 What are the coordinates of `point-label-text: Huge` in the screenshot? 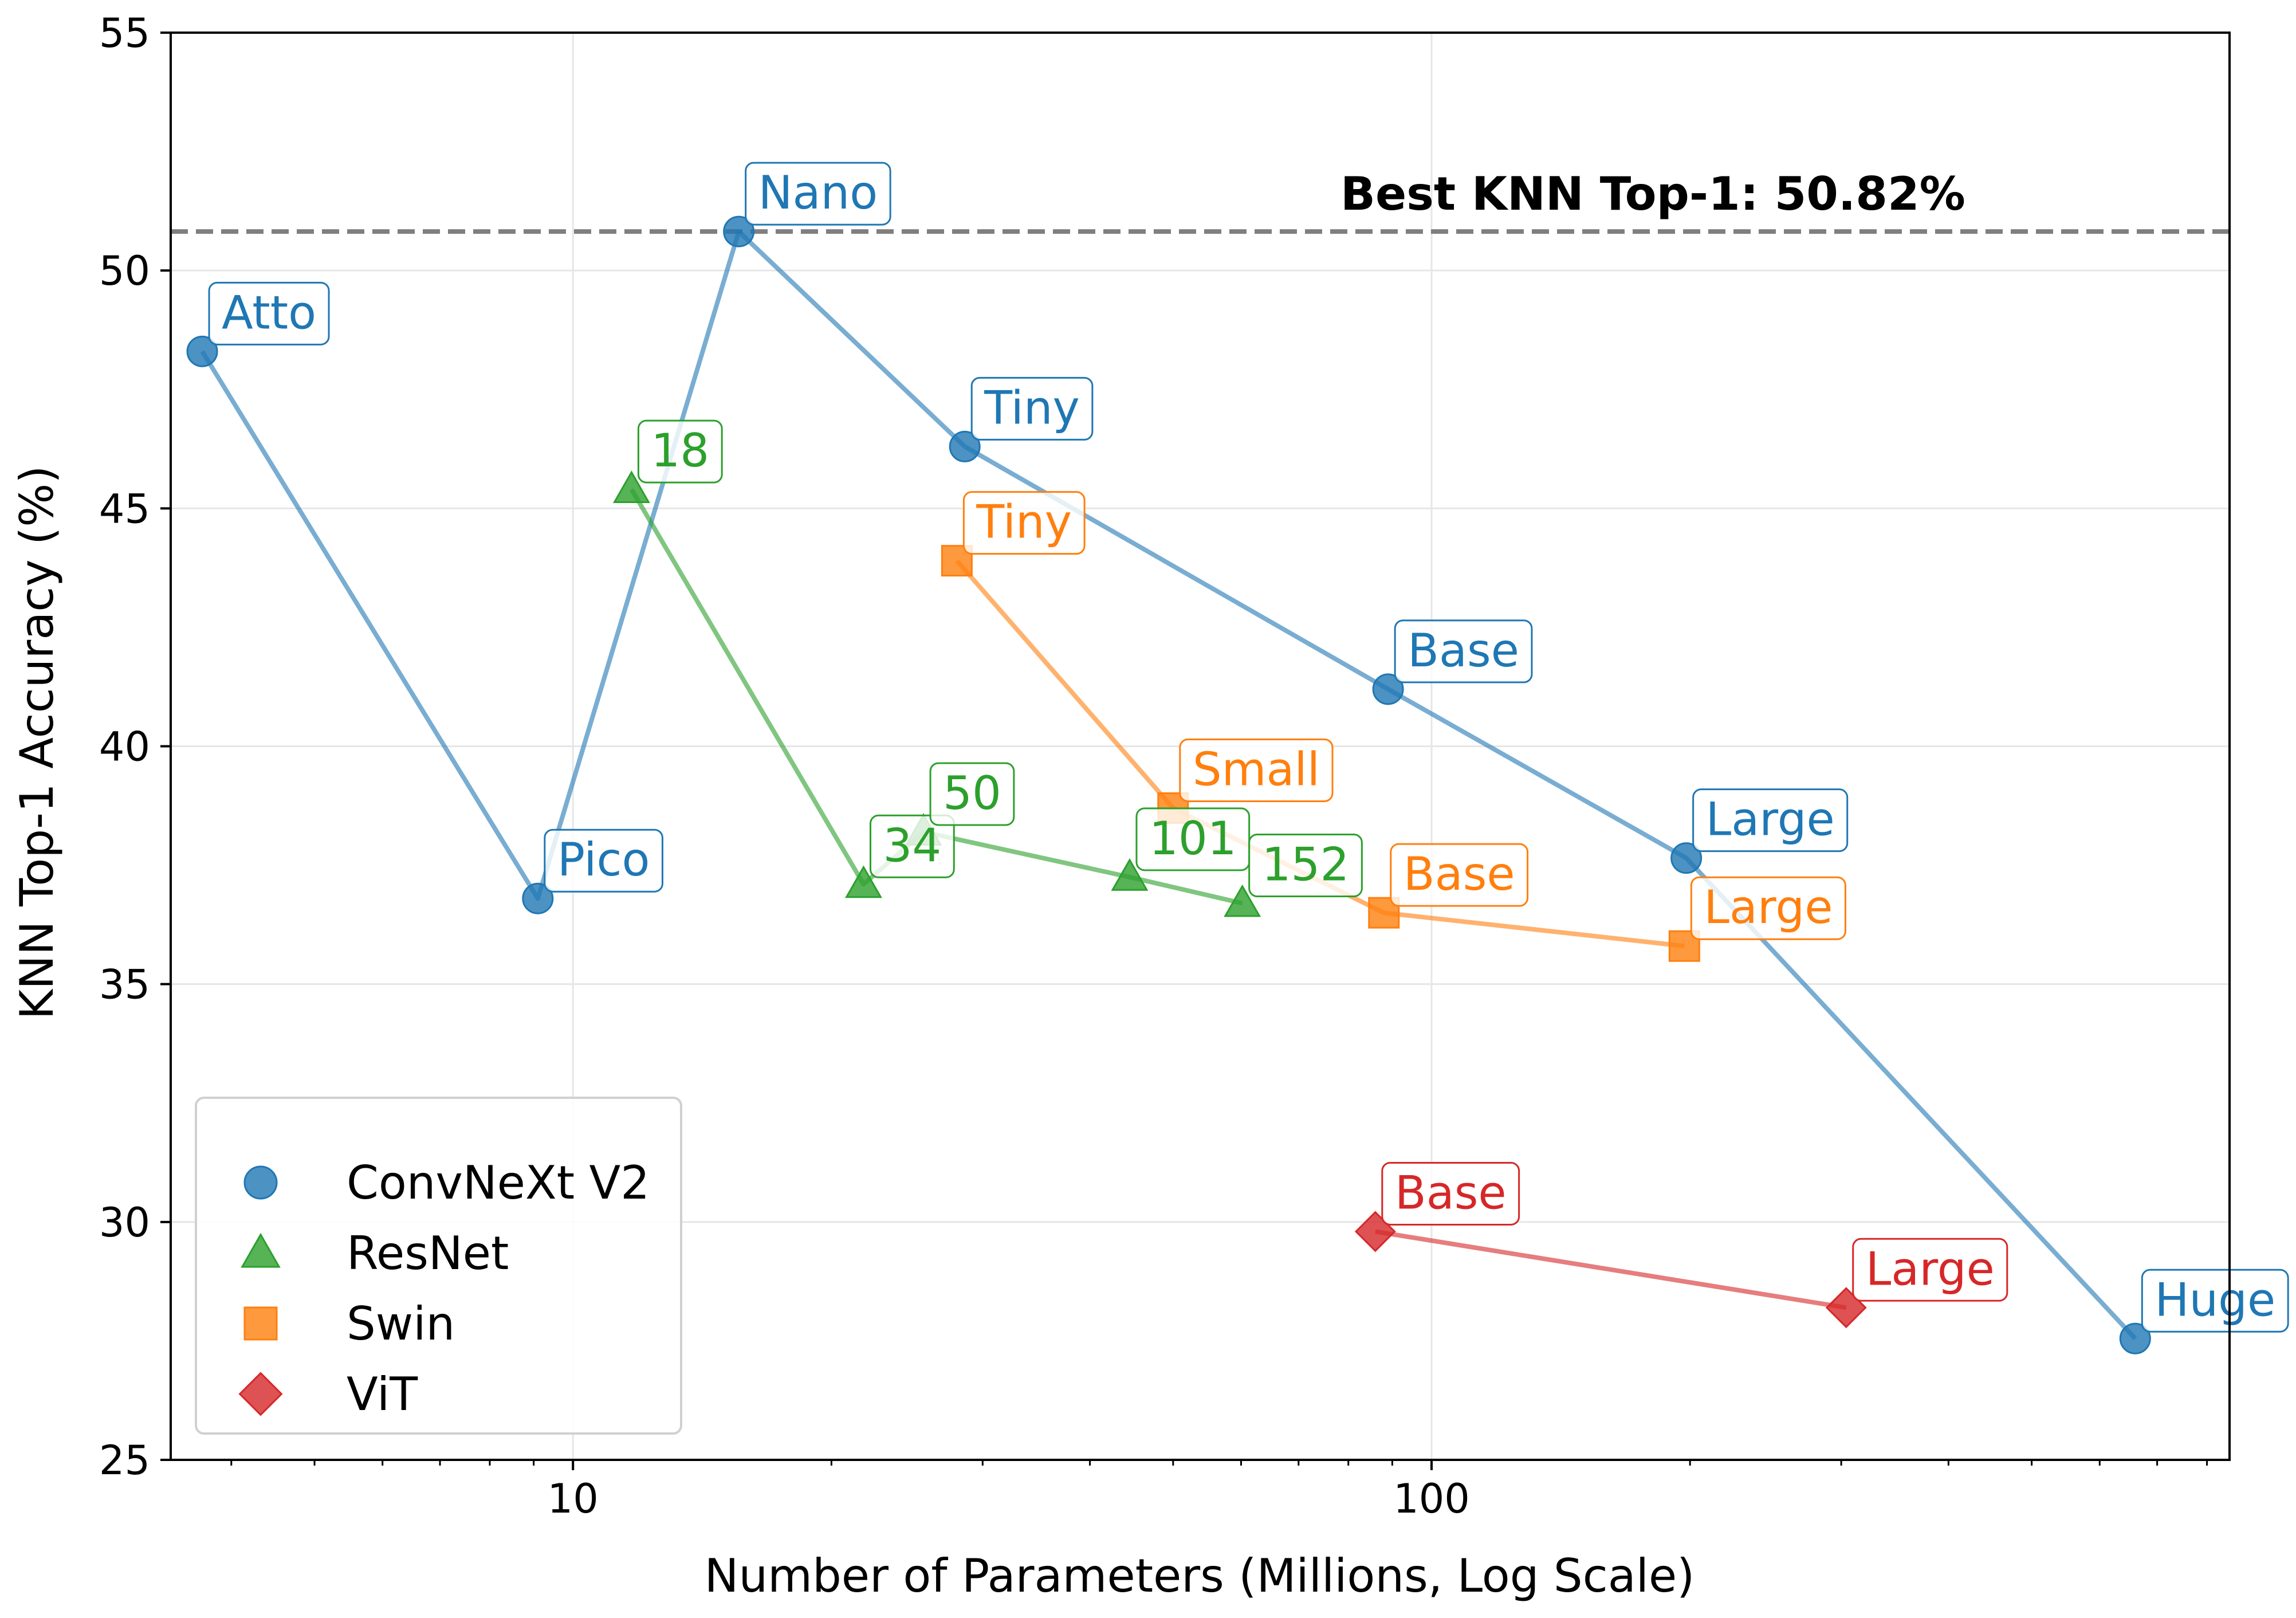 It's located at (2215, 1299).